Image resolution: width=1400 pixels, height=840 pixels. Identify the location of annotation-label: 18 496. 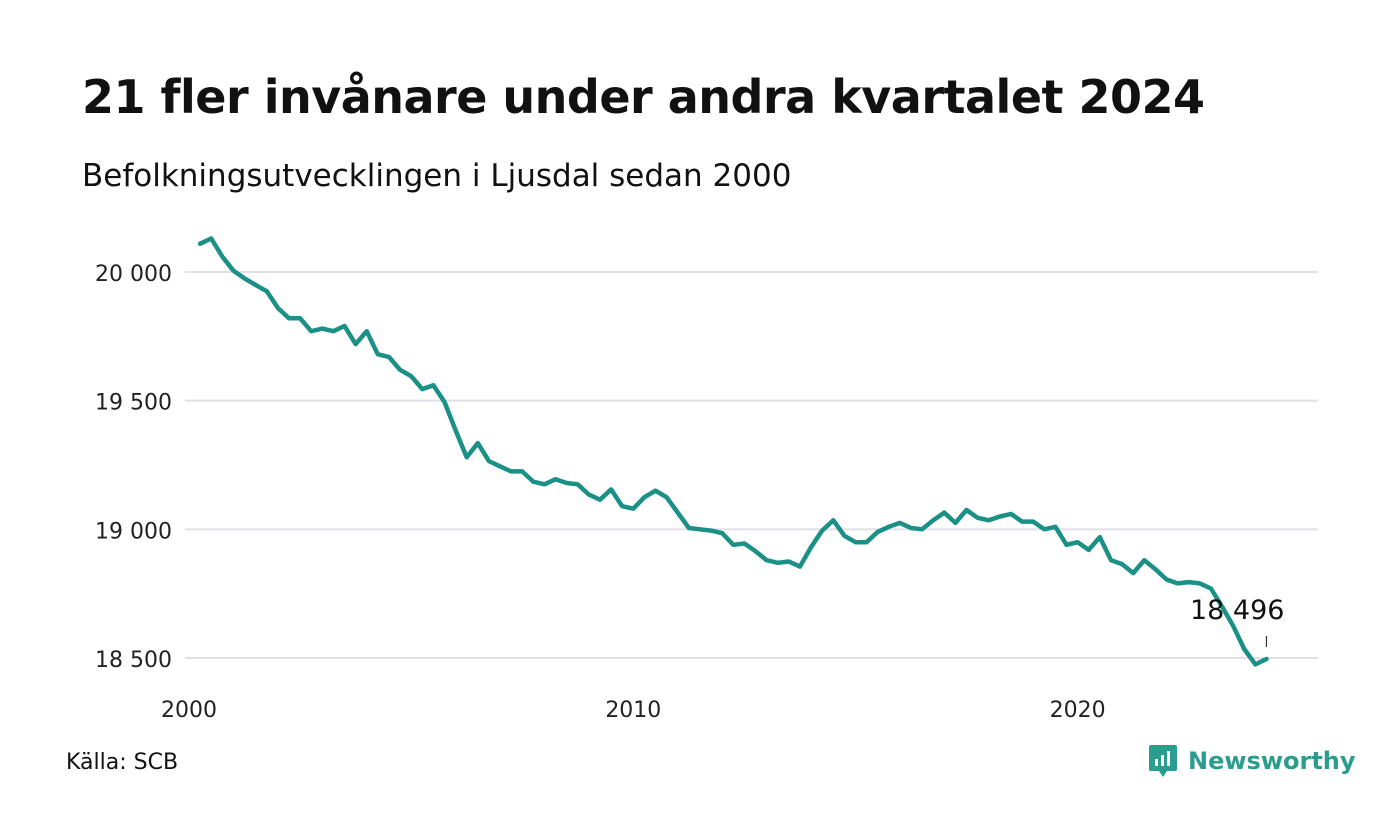
(1237, 610).